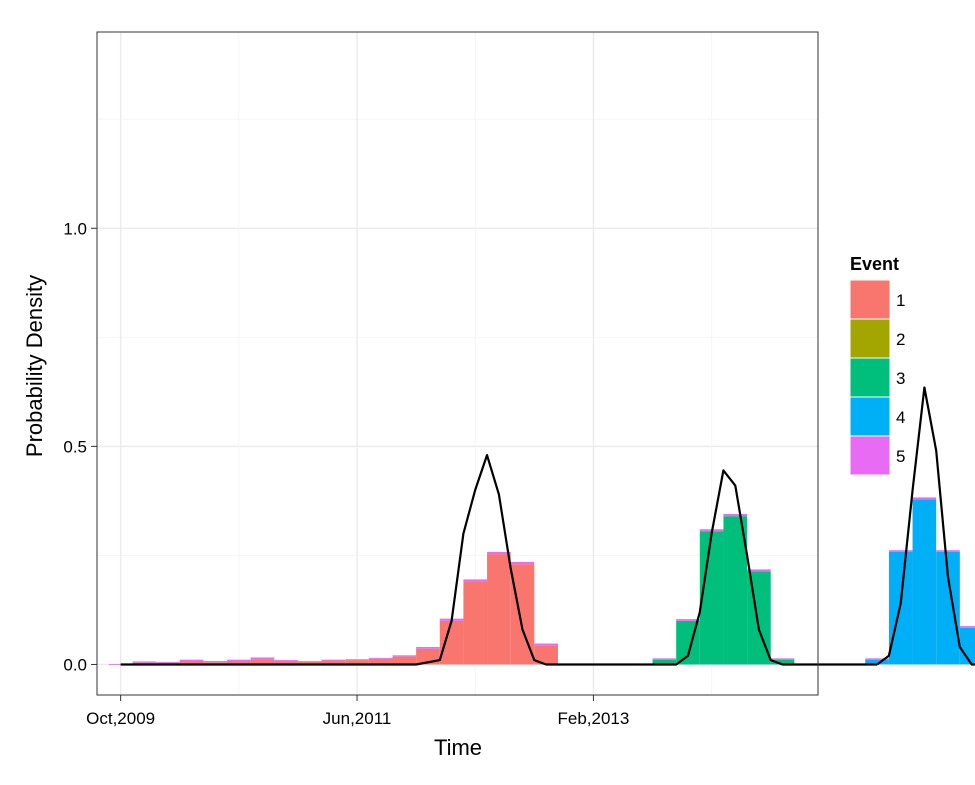 The width and height of the screenshot is (975, 785). What do you see at coordinates (900, 456) in the screenshot?
I see `legend-label-5: 5` at bounding box center [900, 456].